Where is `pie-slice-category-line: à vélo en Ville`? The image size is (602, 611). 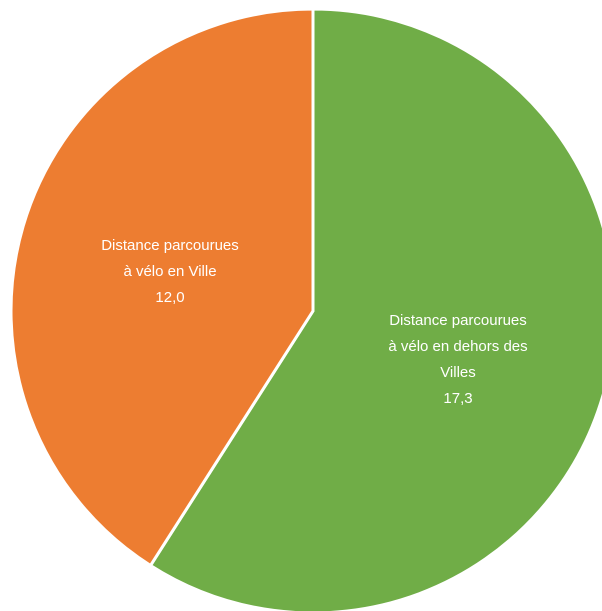
pie-slice-category-line: à vélo en Ville is located at coordinates (169, 271).